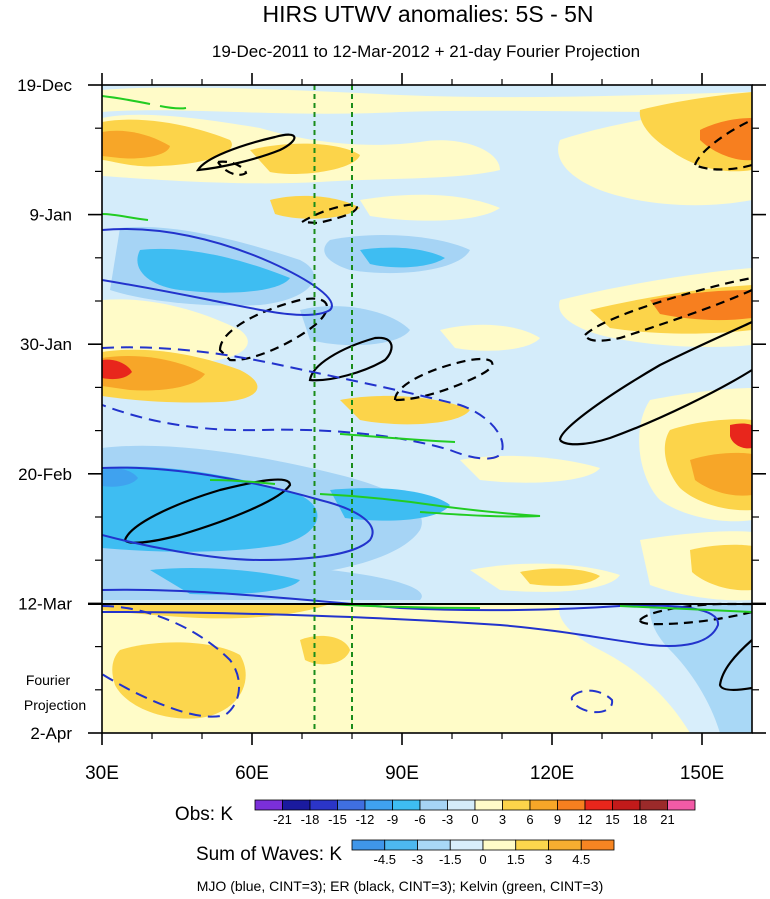 The width and height of the screenshot is (770, 899). I want to click on reference-longitudes, so click(333, 409).